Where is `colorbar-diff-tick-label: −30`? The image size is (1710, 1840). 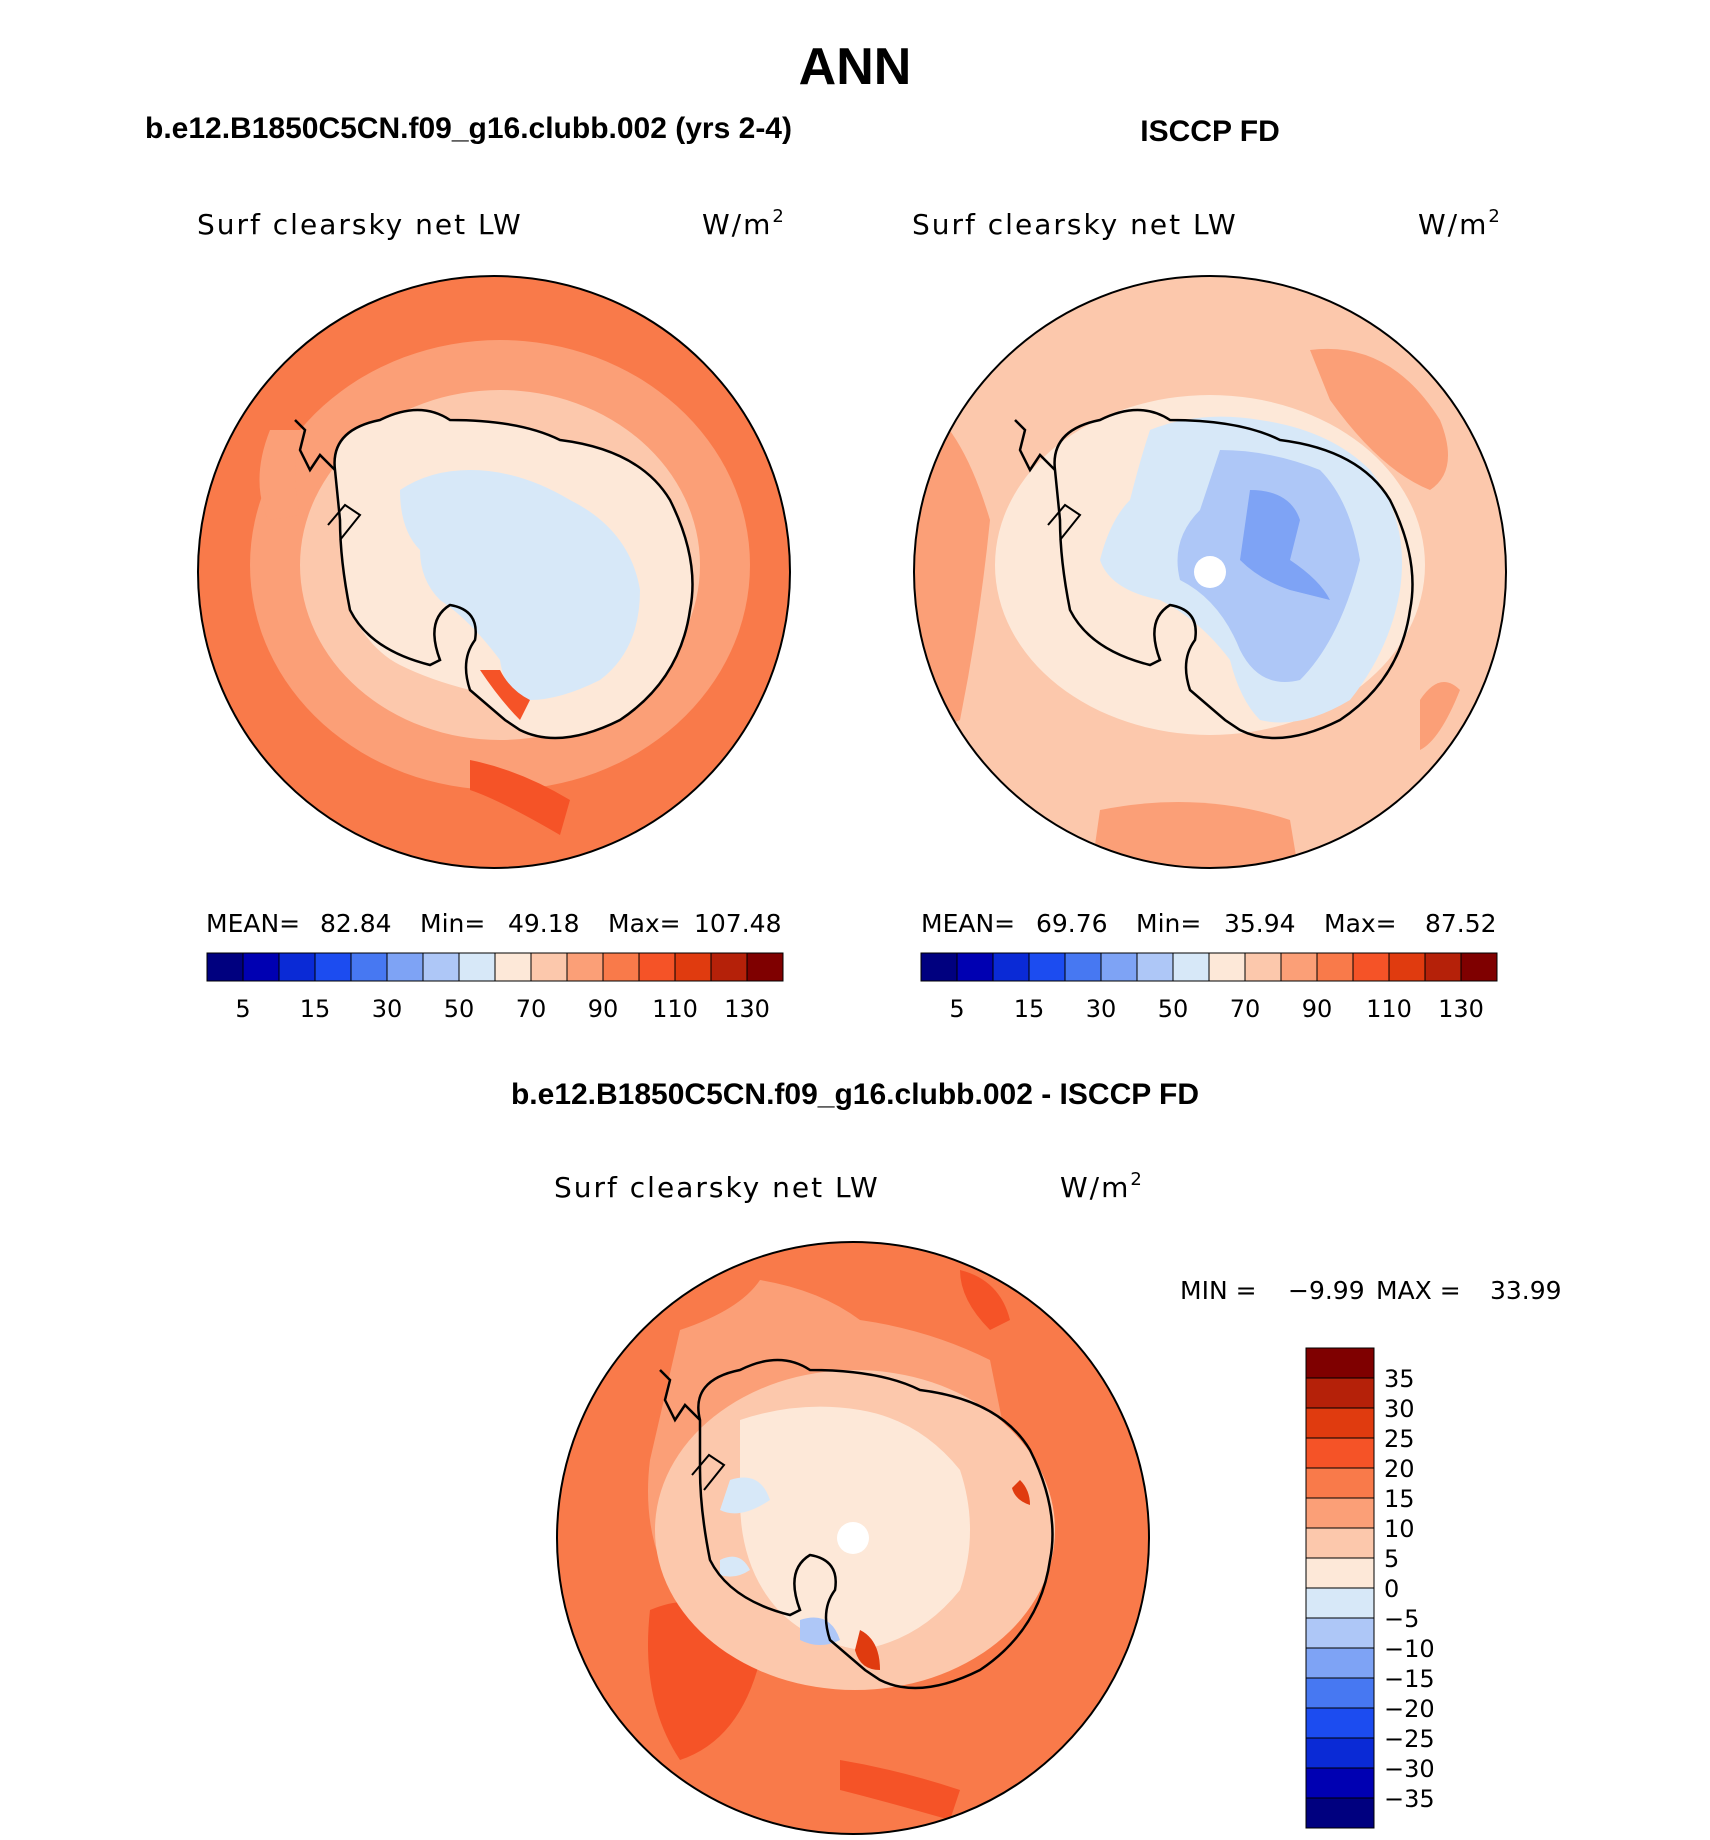 colorbar-diff-tick-label: −30 is located at coordinates (1409, 1769).